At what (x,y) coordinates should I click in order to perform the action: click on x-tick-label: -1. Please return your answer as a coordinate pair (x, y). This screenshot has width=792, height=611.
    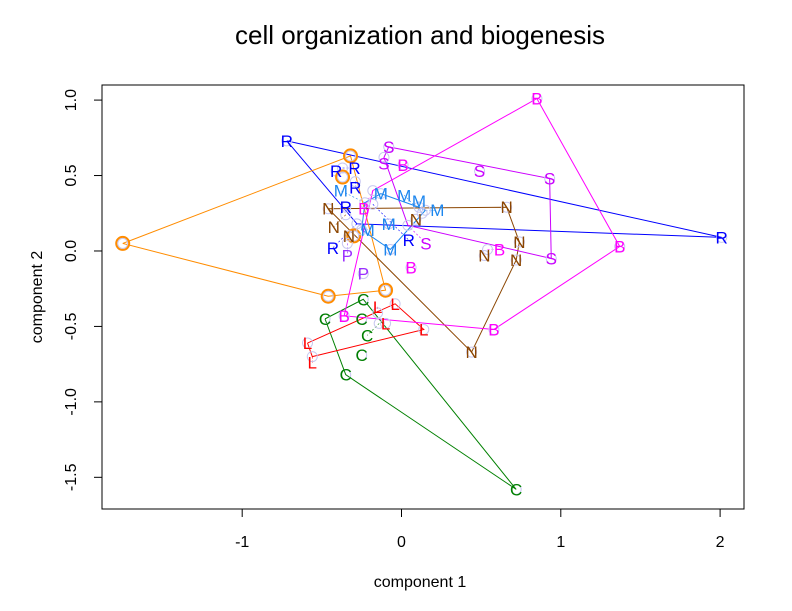
    Looking at the image, I should click on (242, 542).